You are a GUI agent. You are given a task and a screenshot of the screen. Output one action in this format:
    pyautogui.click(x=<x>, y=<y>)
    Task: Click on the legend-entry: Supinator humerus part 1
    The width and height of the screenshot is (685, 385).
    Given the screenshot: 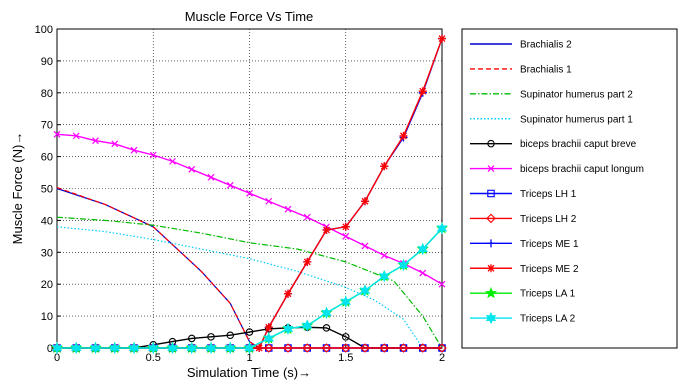 What is the action you would take?
    pyautogui.click(x=551, y=119)
    